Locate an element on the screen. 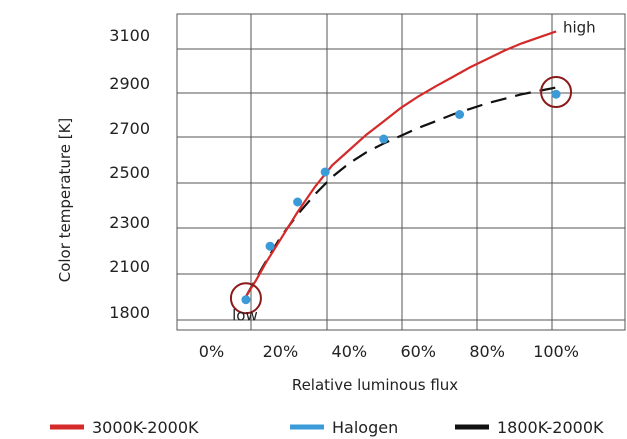 The image size is (627, 439). x-tick-label: 80% is located at coordinates (487, 351).